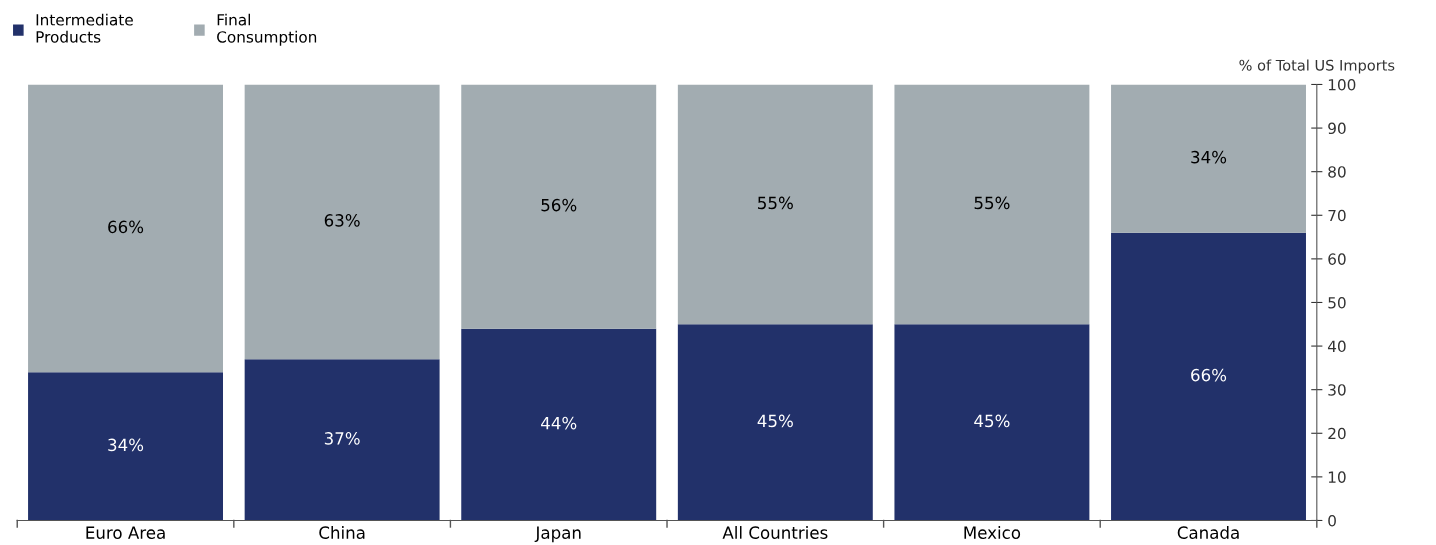 This screenshot has width=1436, height=545. Describe the element at coordinates (1337, 215) in the screenshot. I see `y-tick-label: 70` at that location.